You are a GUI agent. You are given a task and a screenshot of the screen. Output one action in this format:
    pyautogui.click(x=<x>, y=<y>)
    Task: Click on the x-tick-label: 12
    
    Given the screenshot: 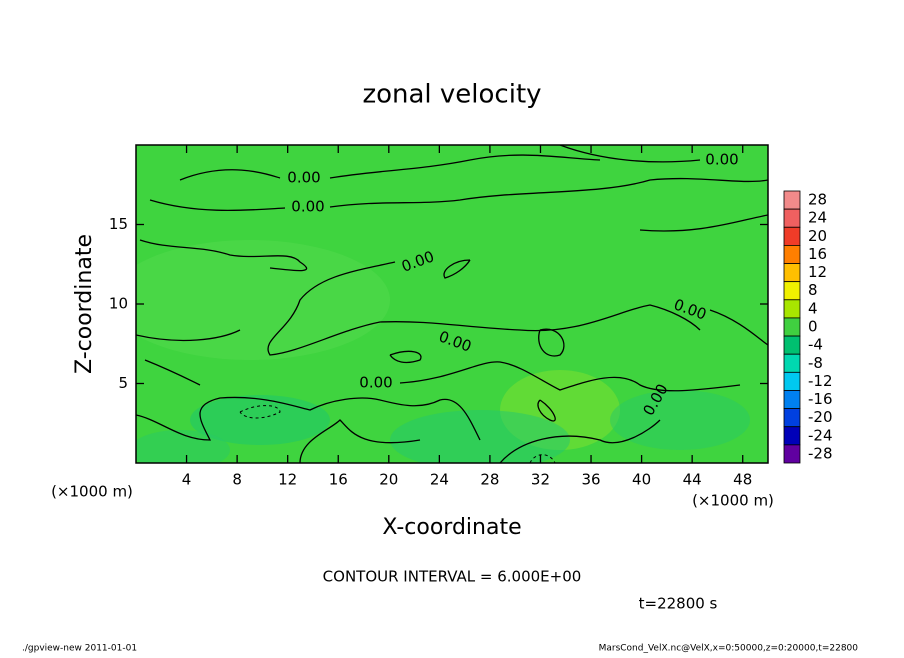 What is the action you would take?
    pyautogui.click(x=287, y=480)
    